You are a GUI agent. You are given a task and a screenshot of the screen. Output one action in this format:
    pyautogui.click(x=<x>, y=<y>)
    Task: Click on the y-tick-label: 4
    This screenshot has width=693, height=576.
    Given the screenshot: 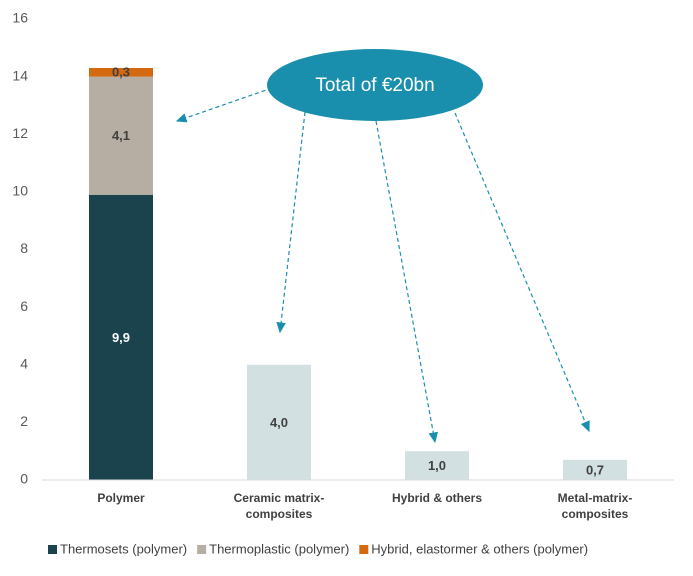 What is the action you would take?
    pyautogui.click(x=24, y=363)
    